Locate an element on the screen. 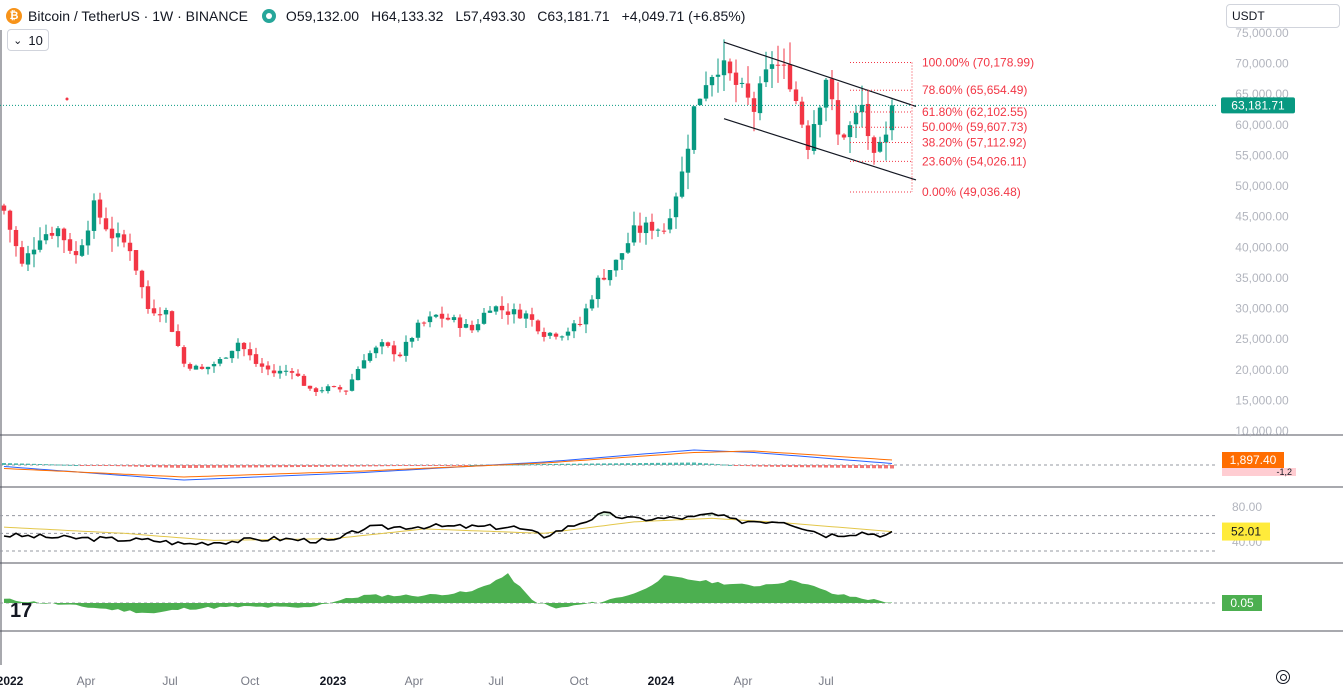 The image size is (1343, 689). marker-dot is located at coordinates (67, 99).